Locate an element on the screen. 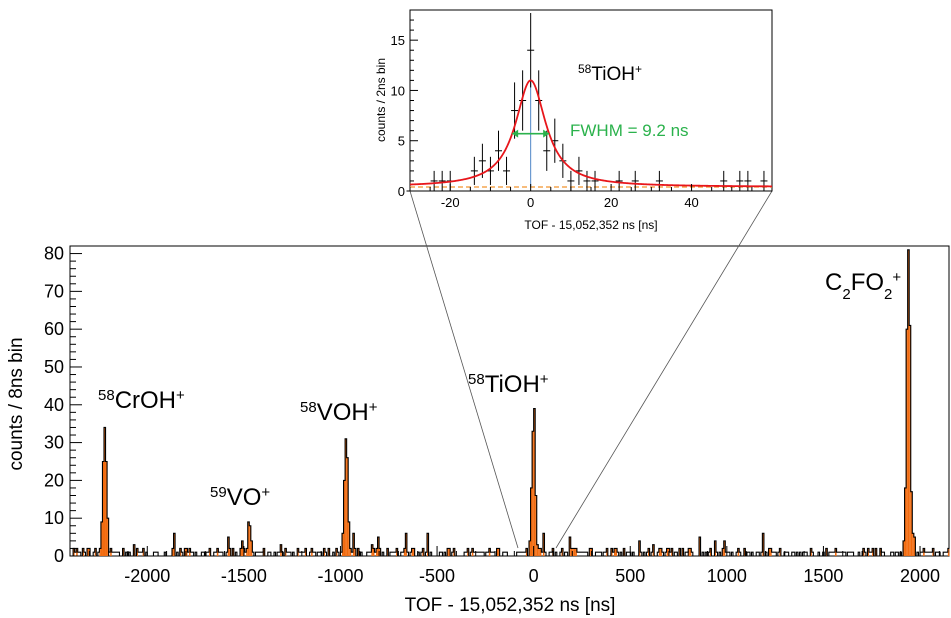  main-y-tick-label: 50 is located at coordinates (54, 367).